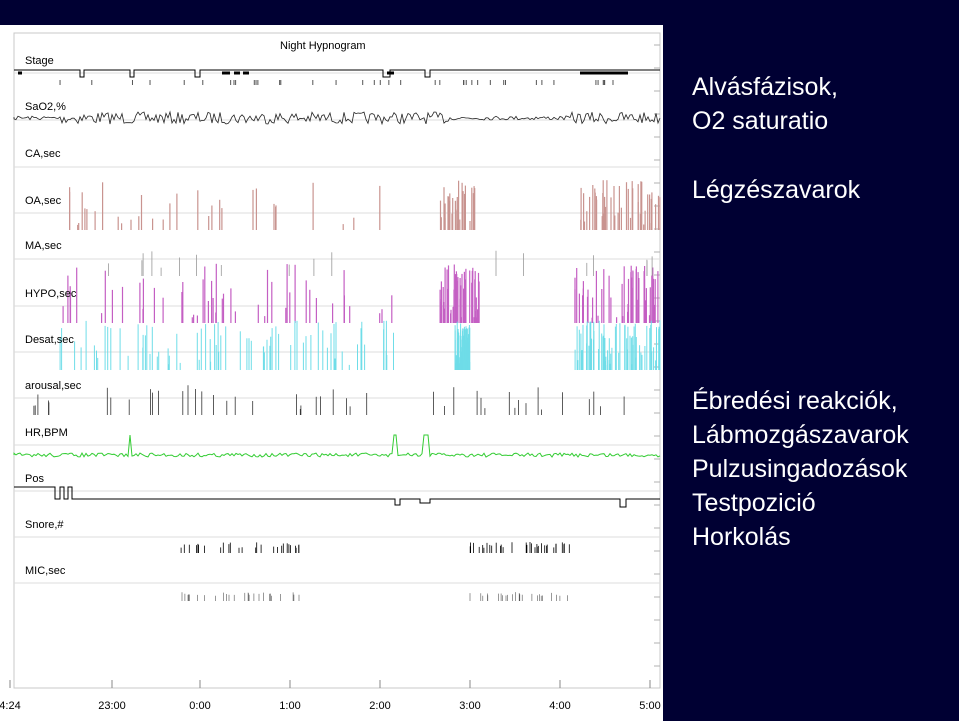  I want to click on channel-label: CA,sec, so click(43, 154).